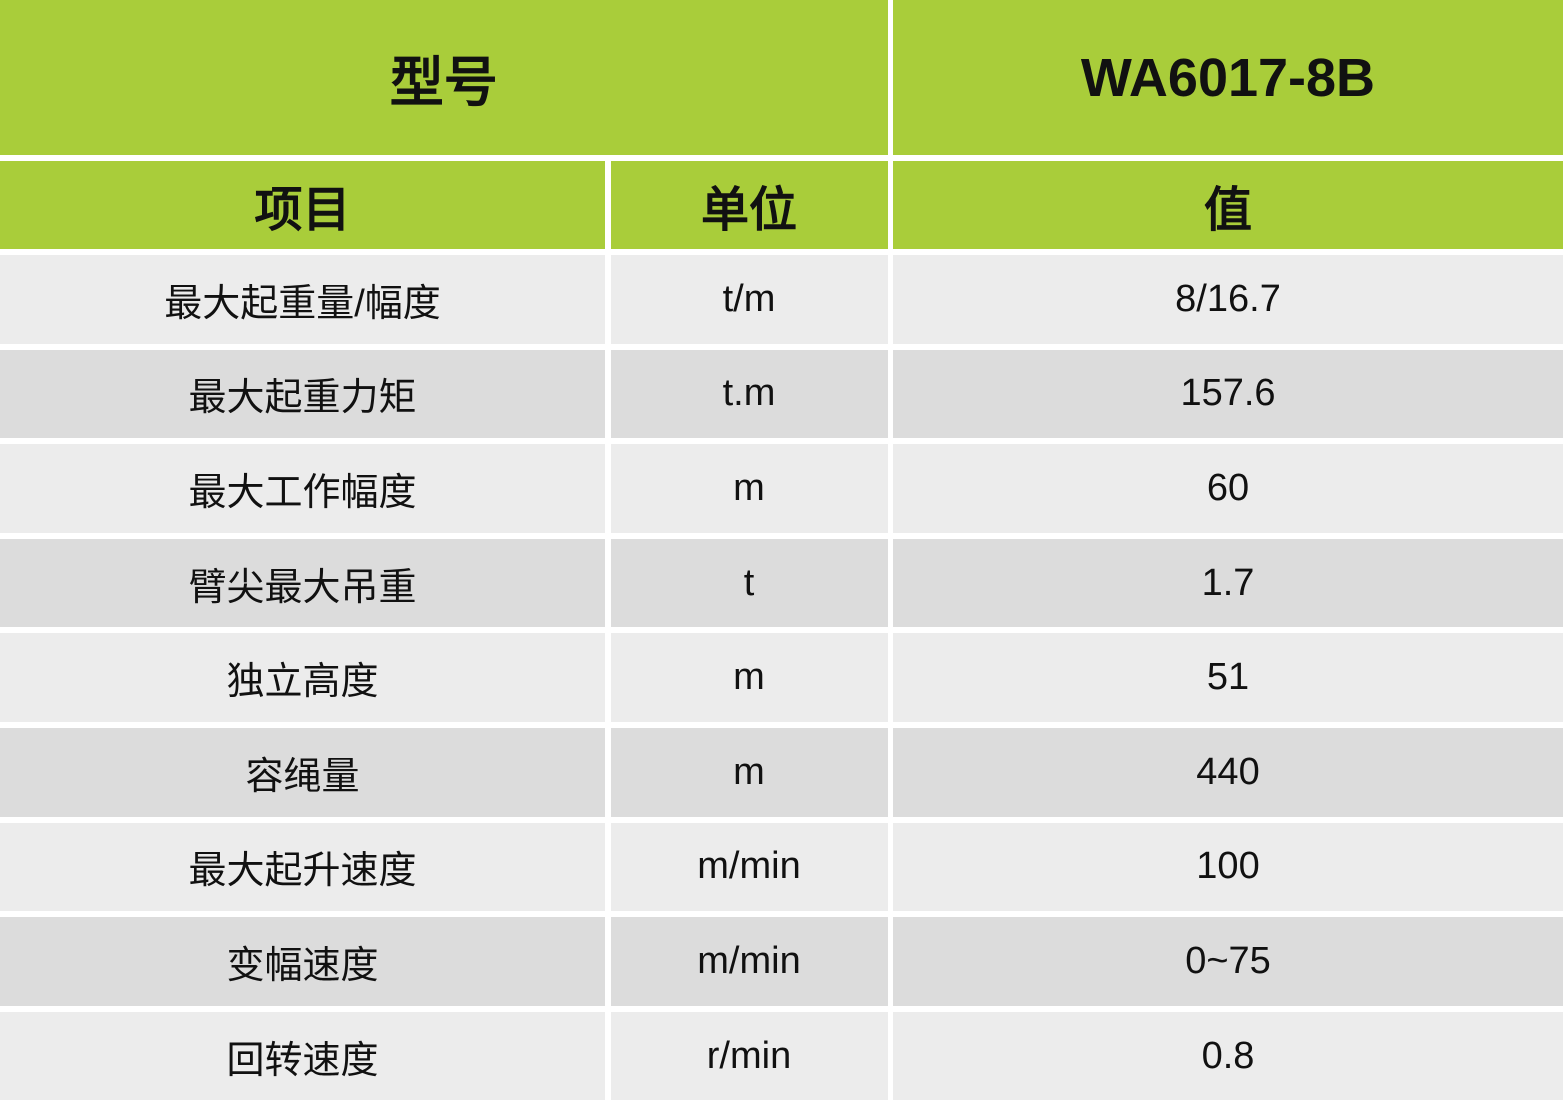 This screenshot has width=1563, height=1100. Describe the element at coordinates (1228, 677) in the screenshot. I see `table-cell-value: 51` at that location.